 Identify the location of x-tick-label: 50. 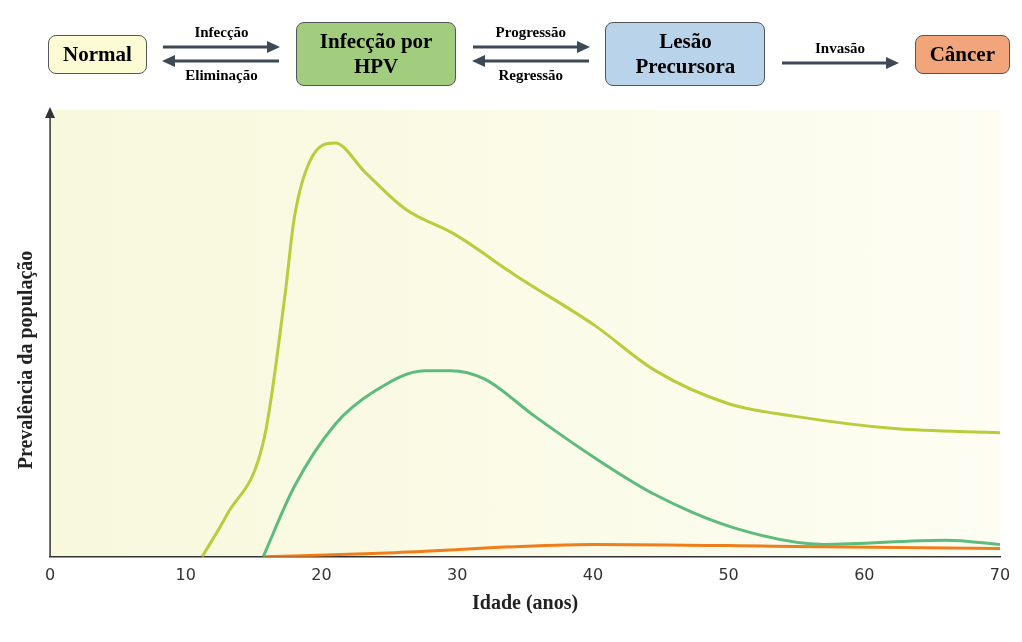
(728, 574).